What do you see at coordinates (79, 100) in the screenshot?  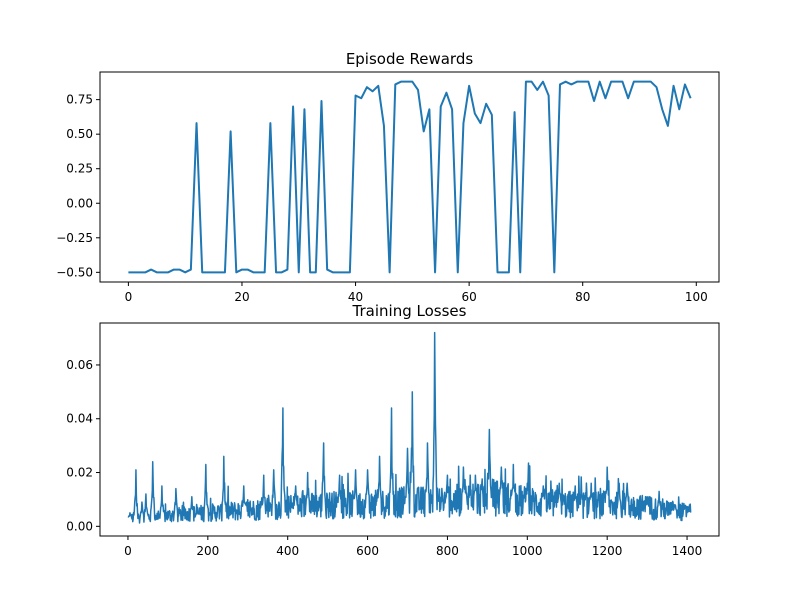 I see `rewards-y-tick-label: 0.75` at bounding box center [79, 100].